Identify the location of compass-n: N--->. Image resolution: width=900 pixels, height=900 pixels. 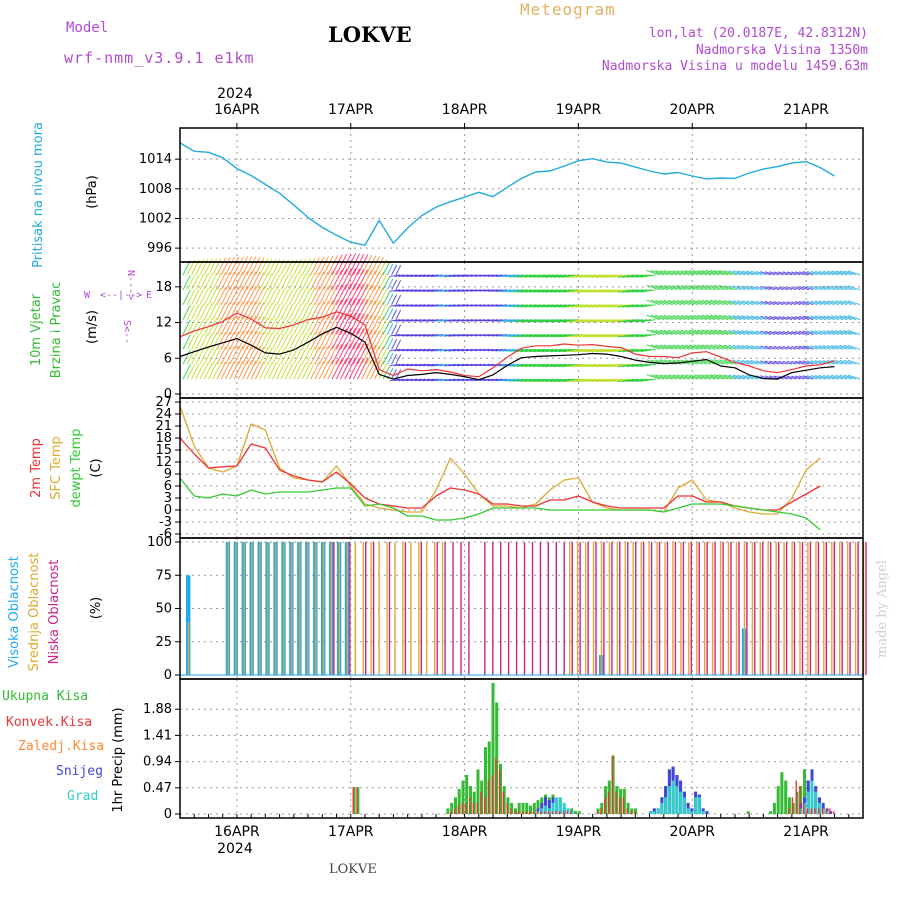
(130, 285).